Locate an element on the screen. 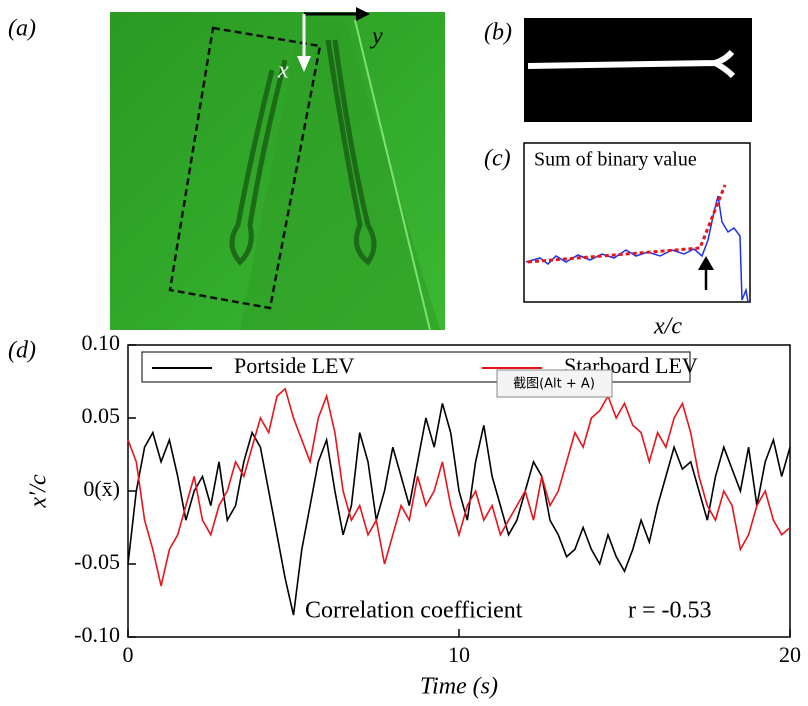 The width and height of the screenshot is (808, 706). y-arrowhead is located at coordinates (363, 14).